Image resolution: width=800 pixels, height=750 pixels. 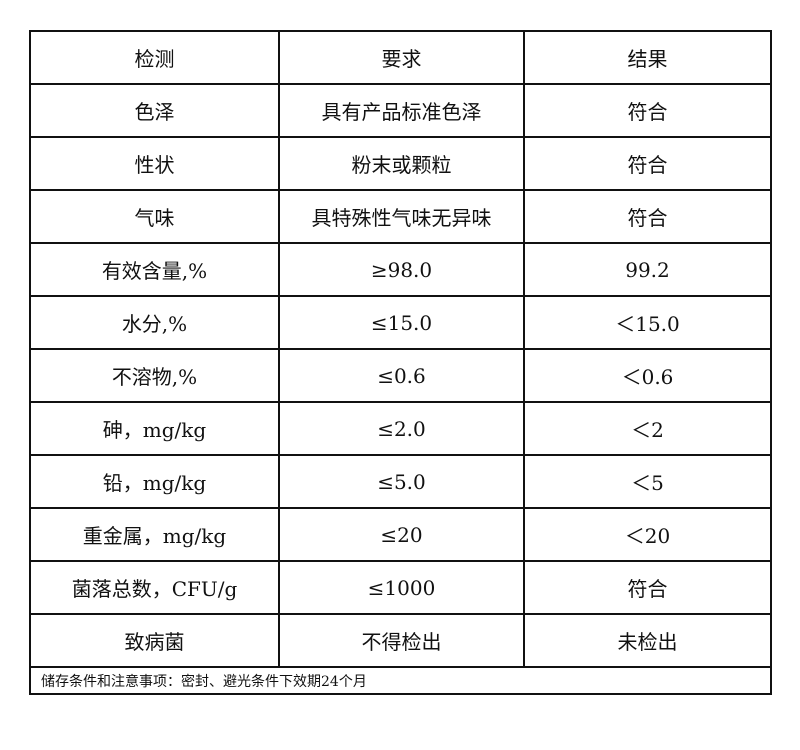 I want to click on header-row: 检测 要求 结果, so click(x=400, y=57).